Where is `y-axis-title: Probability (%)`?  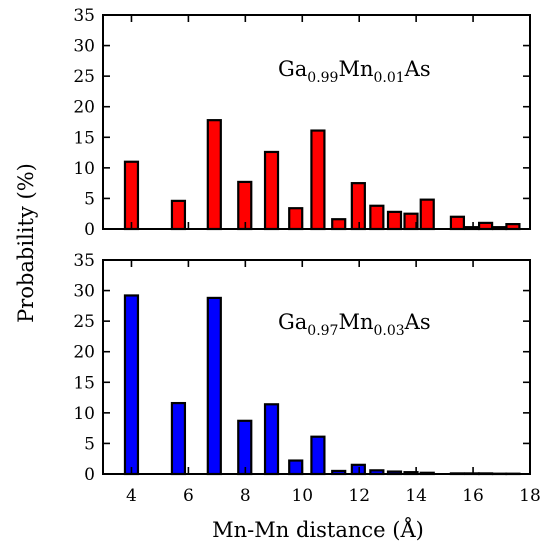
y-axis-title: Probability (%) is located at coordinates (26, 243).